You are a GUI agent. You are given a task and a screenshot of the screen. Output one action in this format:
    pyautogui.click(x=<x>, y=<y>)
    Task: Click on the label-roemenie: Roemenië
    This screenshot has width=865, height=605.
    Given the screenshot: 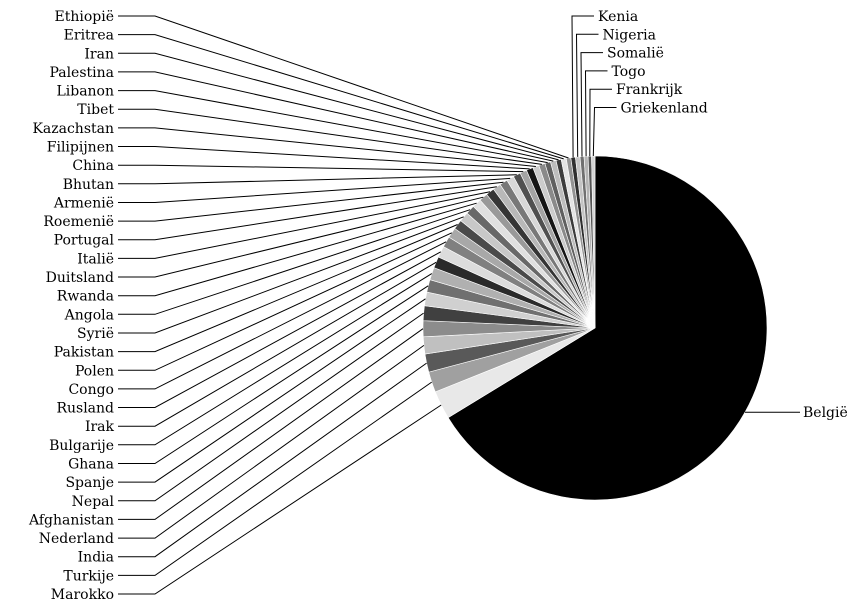 What is the action you would take?
    pyautogui.click(x=78, y=222)
    